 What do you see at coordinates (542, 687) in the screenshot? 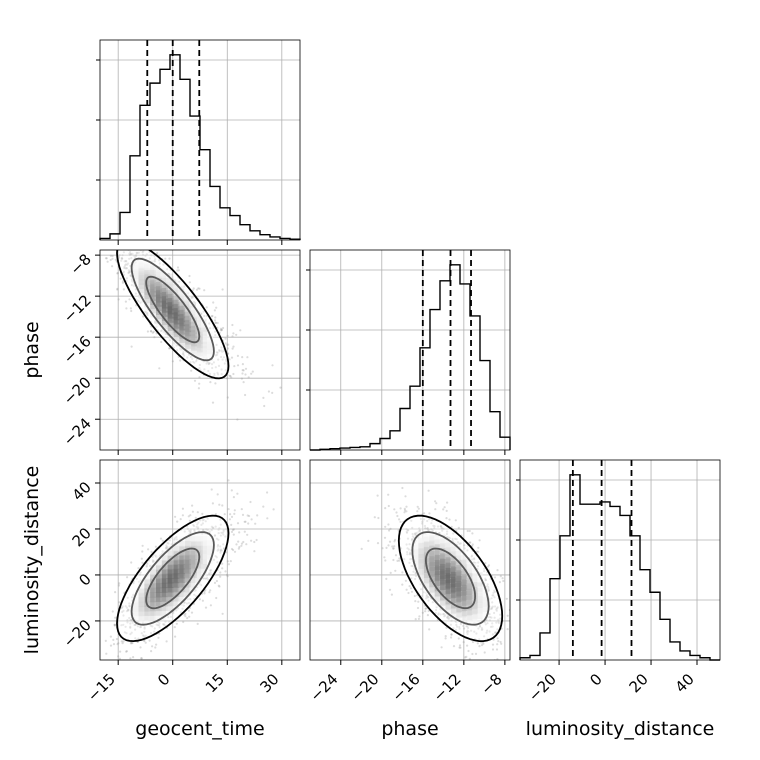
I see `xtick-label-luminosity_distance_x-0: −20` at bounding box center [542, 687].